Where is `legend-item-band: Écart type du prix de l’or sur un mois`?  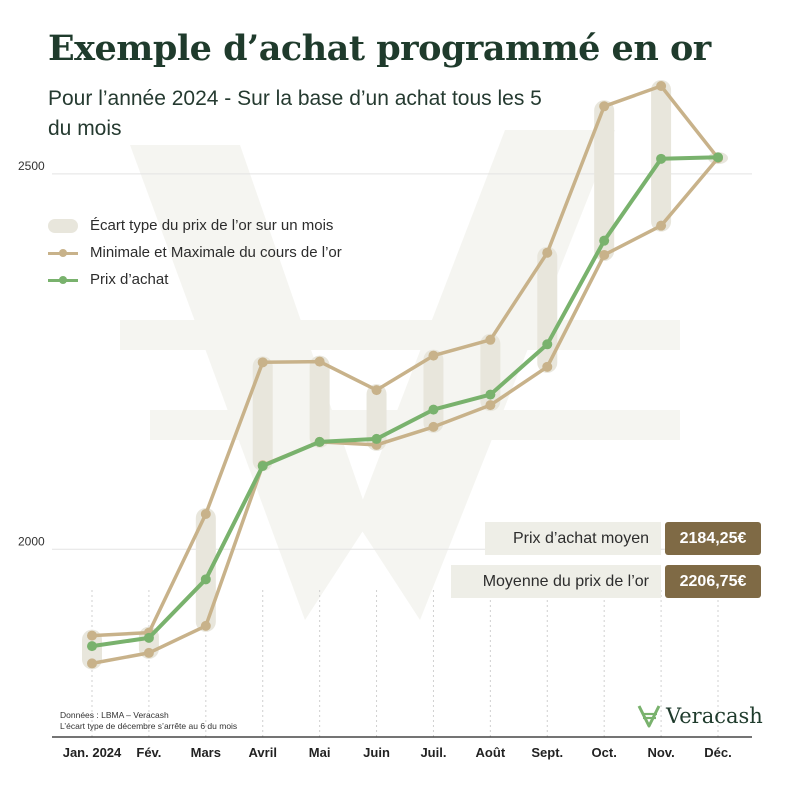
legend-item-band: Écart type du prix de l’or sur un mois is located at coordinates (195, 225).